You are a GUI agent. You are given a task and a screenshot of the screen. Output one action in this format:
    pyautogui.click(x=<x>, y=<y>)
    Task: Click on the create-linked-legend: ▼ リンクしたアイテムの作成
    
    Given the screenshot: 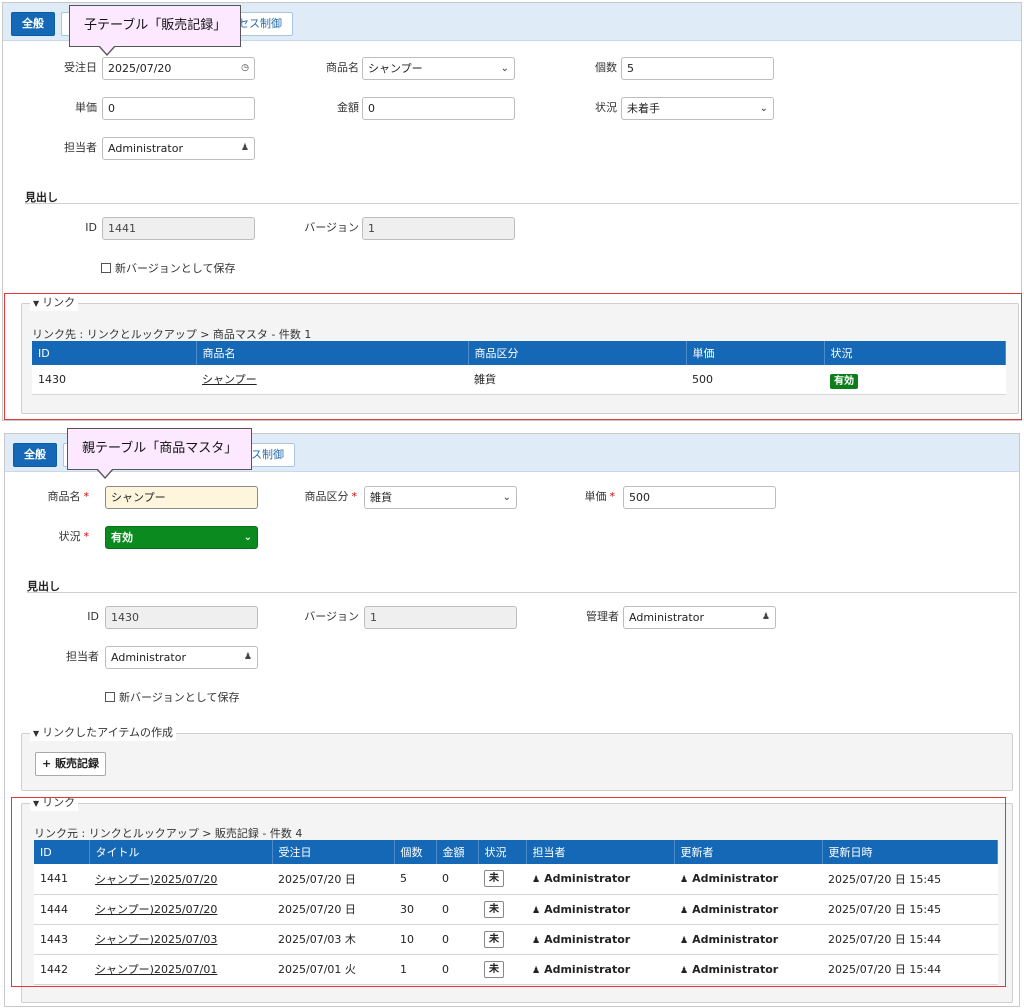 What is the action you would take?
    pyautogui.click(x=103, y=733)
    